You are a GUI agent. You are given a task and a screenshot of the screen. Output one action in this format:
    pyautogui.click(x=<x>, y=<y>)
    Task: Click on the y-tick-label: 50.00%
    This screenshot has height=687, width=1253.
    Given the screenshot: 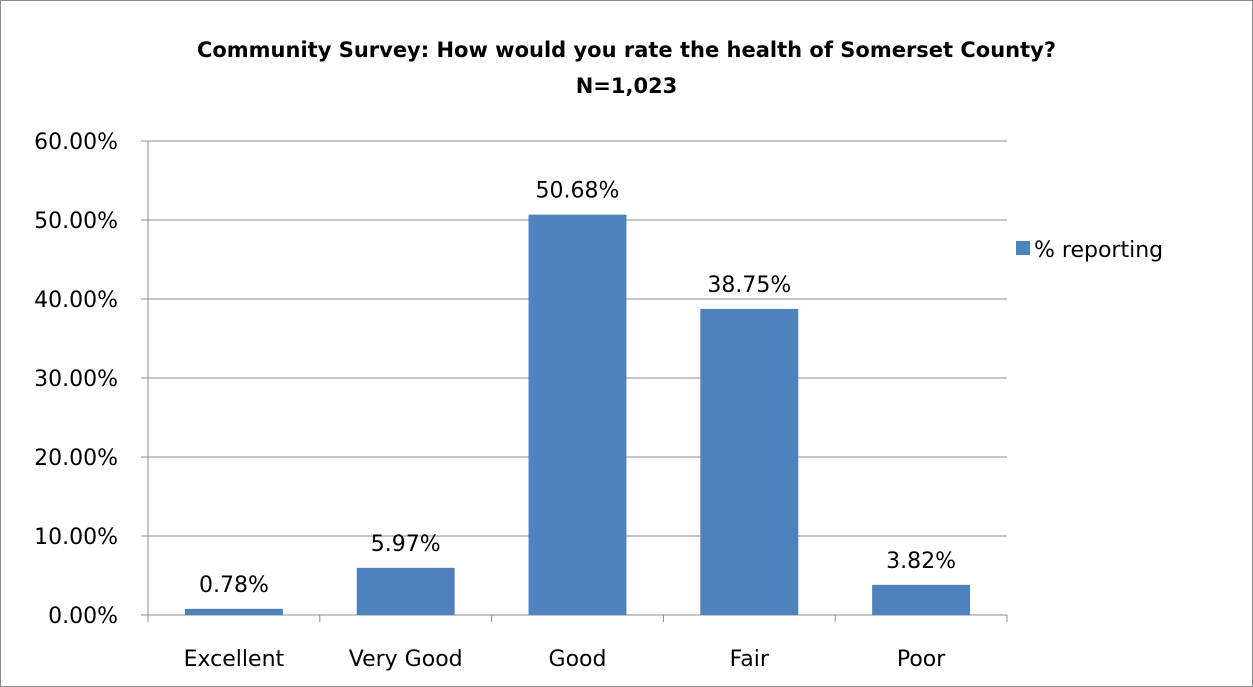 What is the action you would take?
    pyautogui.click(x=76, y=221)
    